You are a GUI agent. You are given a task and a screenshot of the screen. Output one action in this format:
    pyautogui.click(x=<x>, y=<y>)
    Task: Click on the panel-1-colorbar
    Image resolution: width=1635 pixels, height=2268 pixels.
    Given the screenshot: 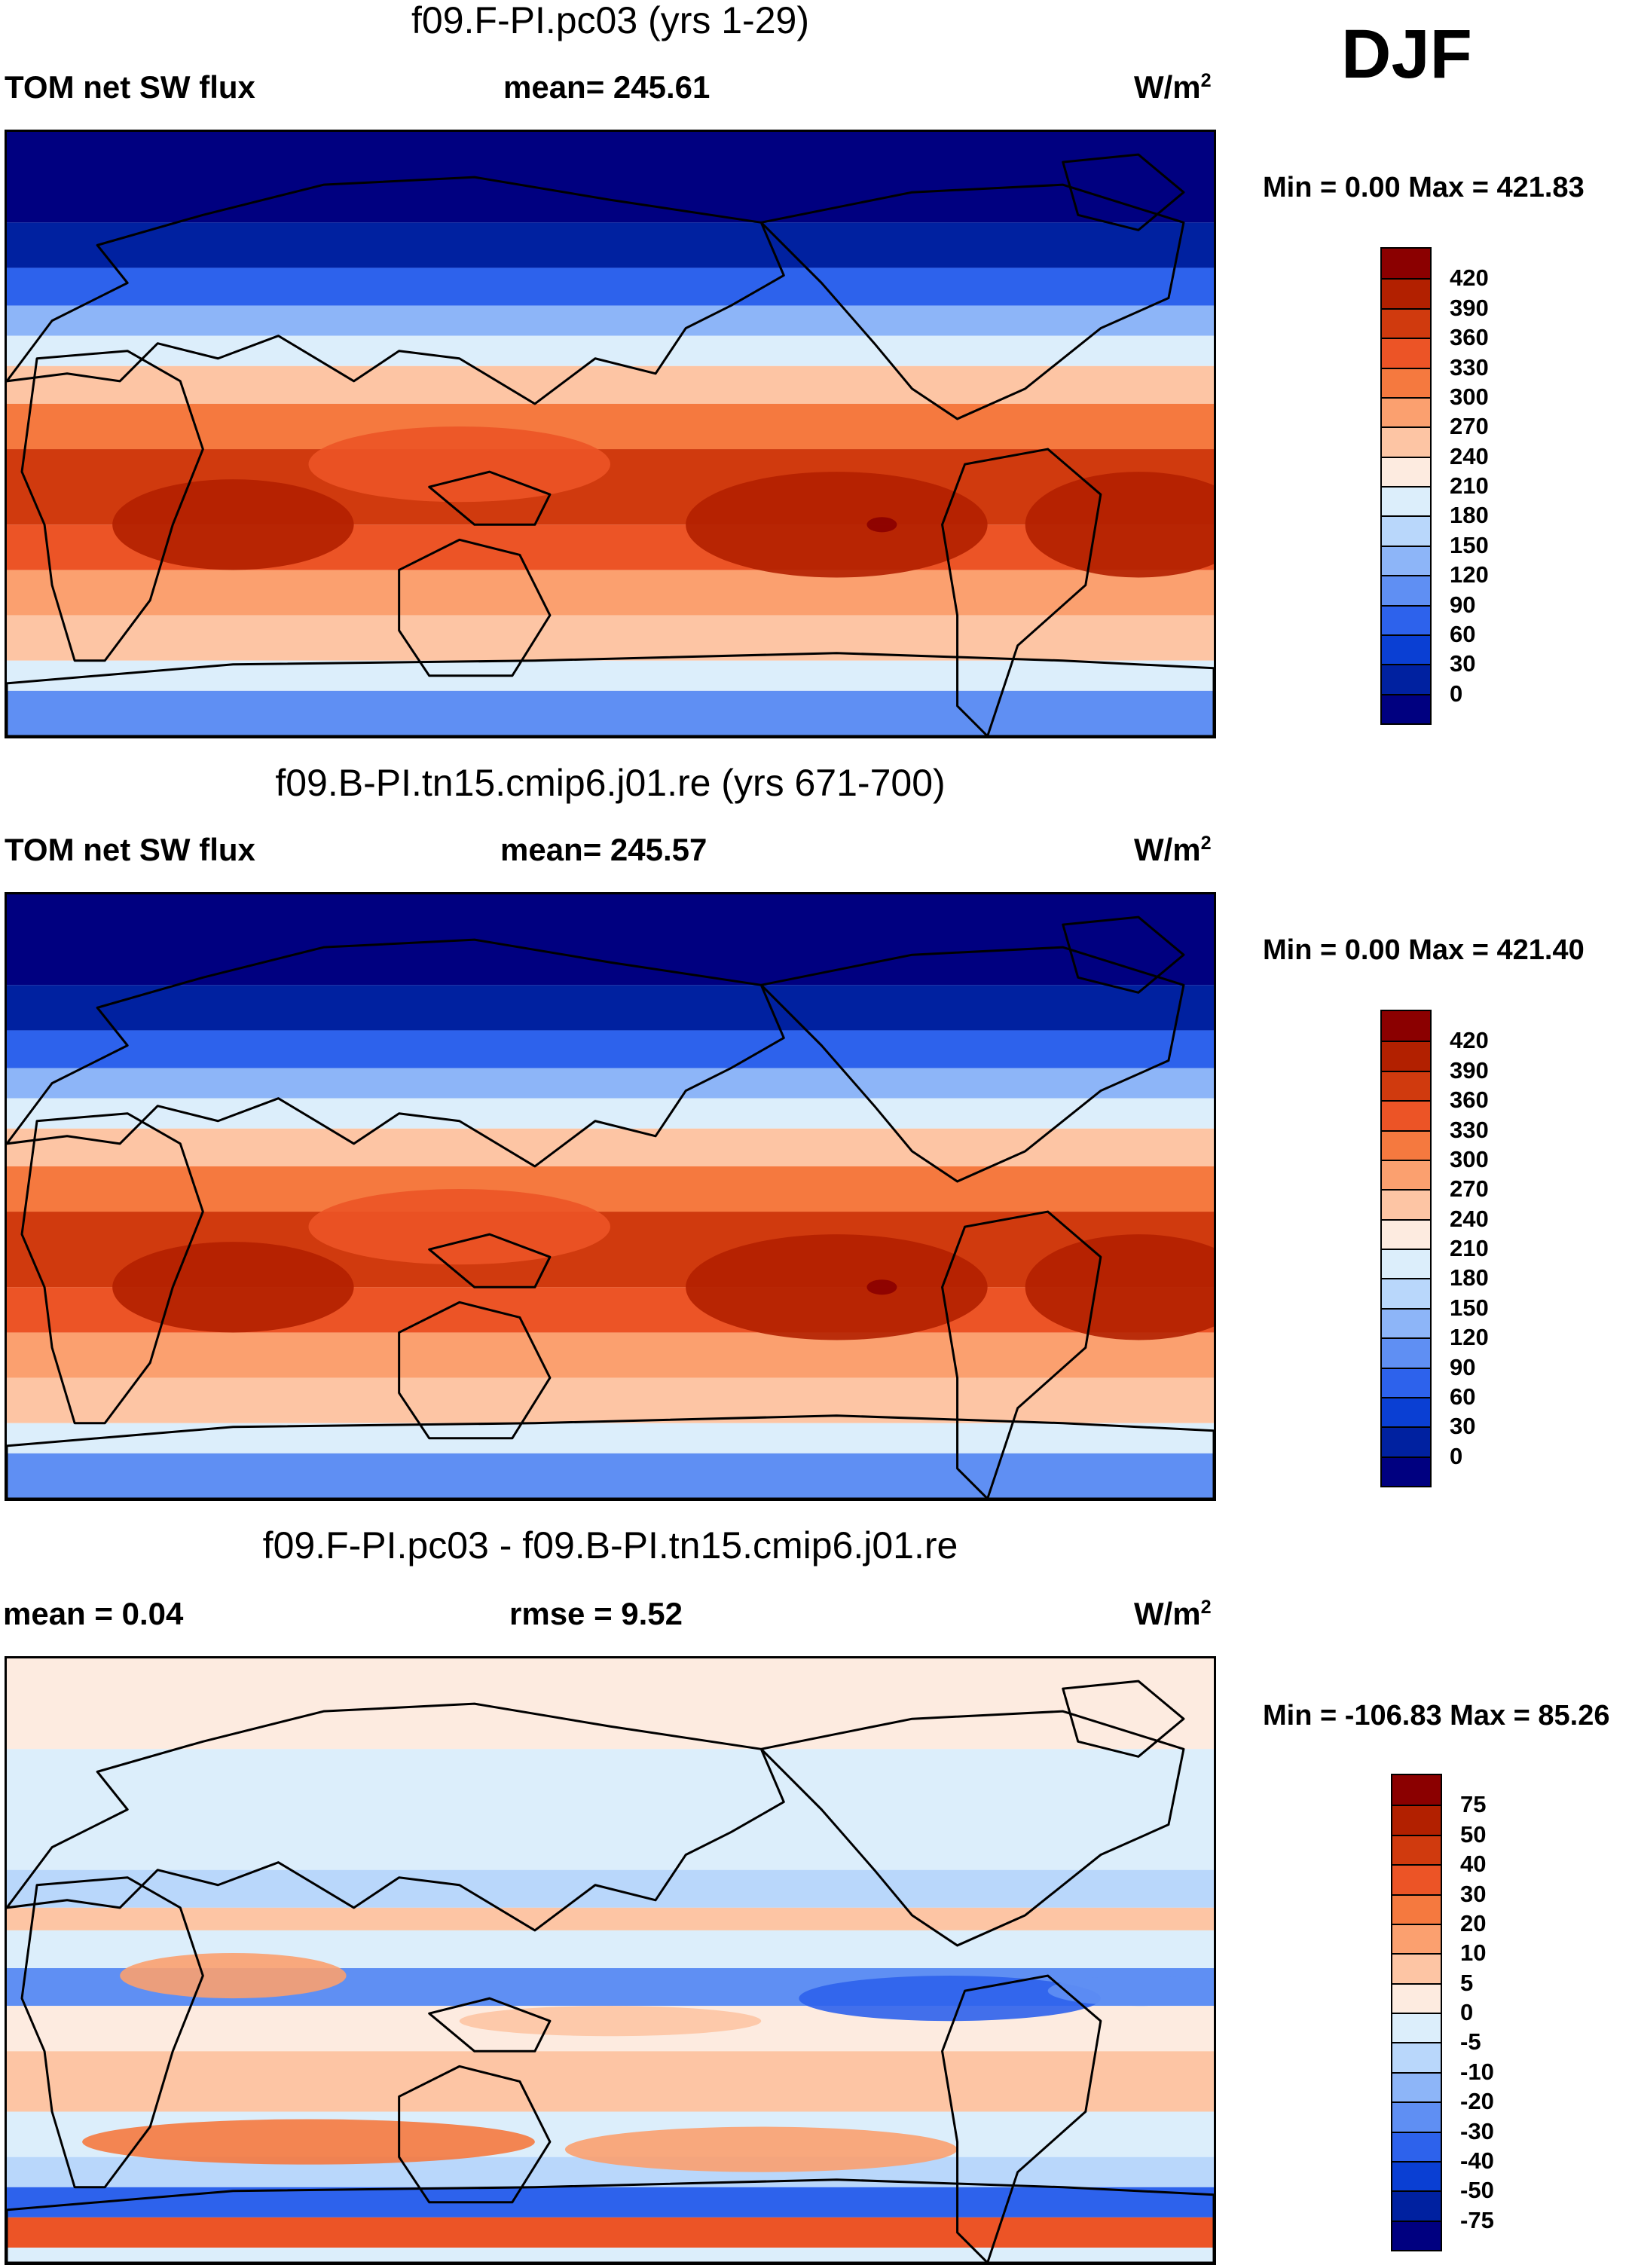 What is the action you would take?
    pyautogui.click(x=1406, y=486)
    